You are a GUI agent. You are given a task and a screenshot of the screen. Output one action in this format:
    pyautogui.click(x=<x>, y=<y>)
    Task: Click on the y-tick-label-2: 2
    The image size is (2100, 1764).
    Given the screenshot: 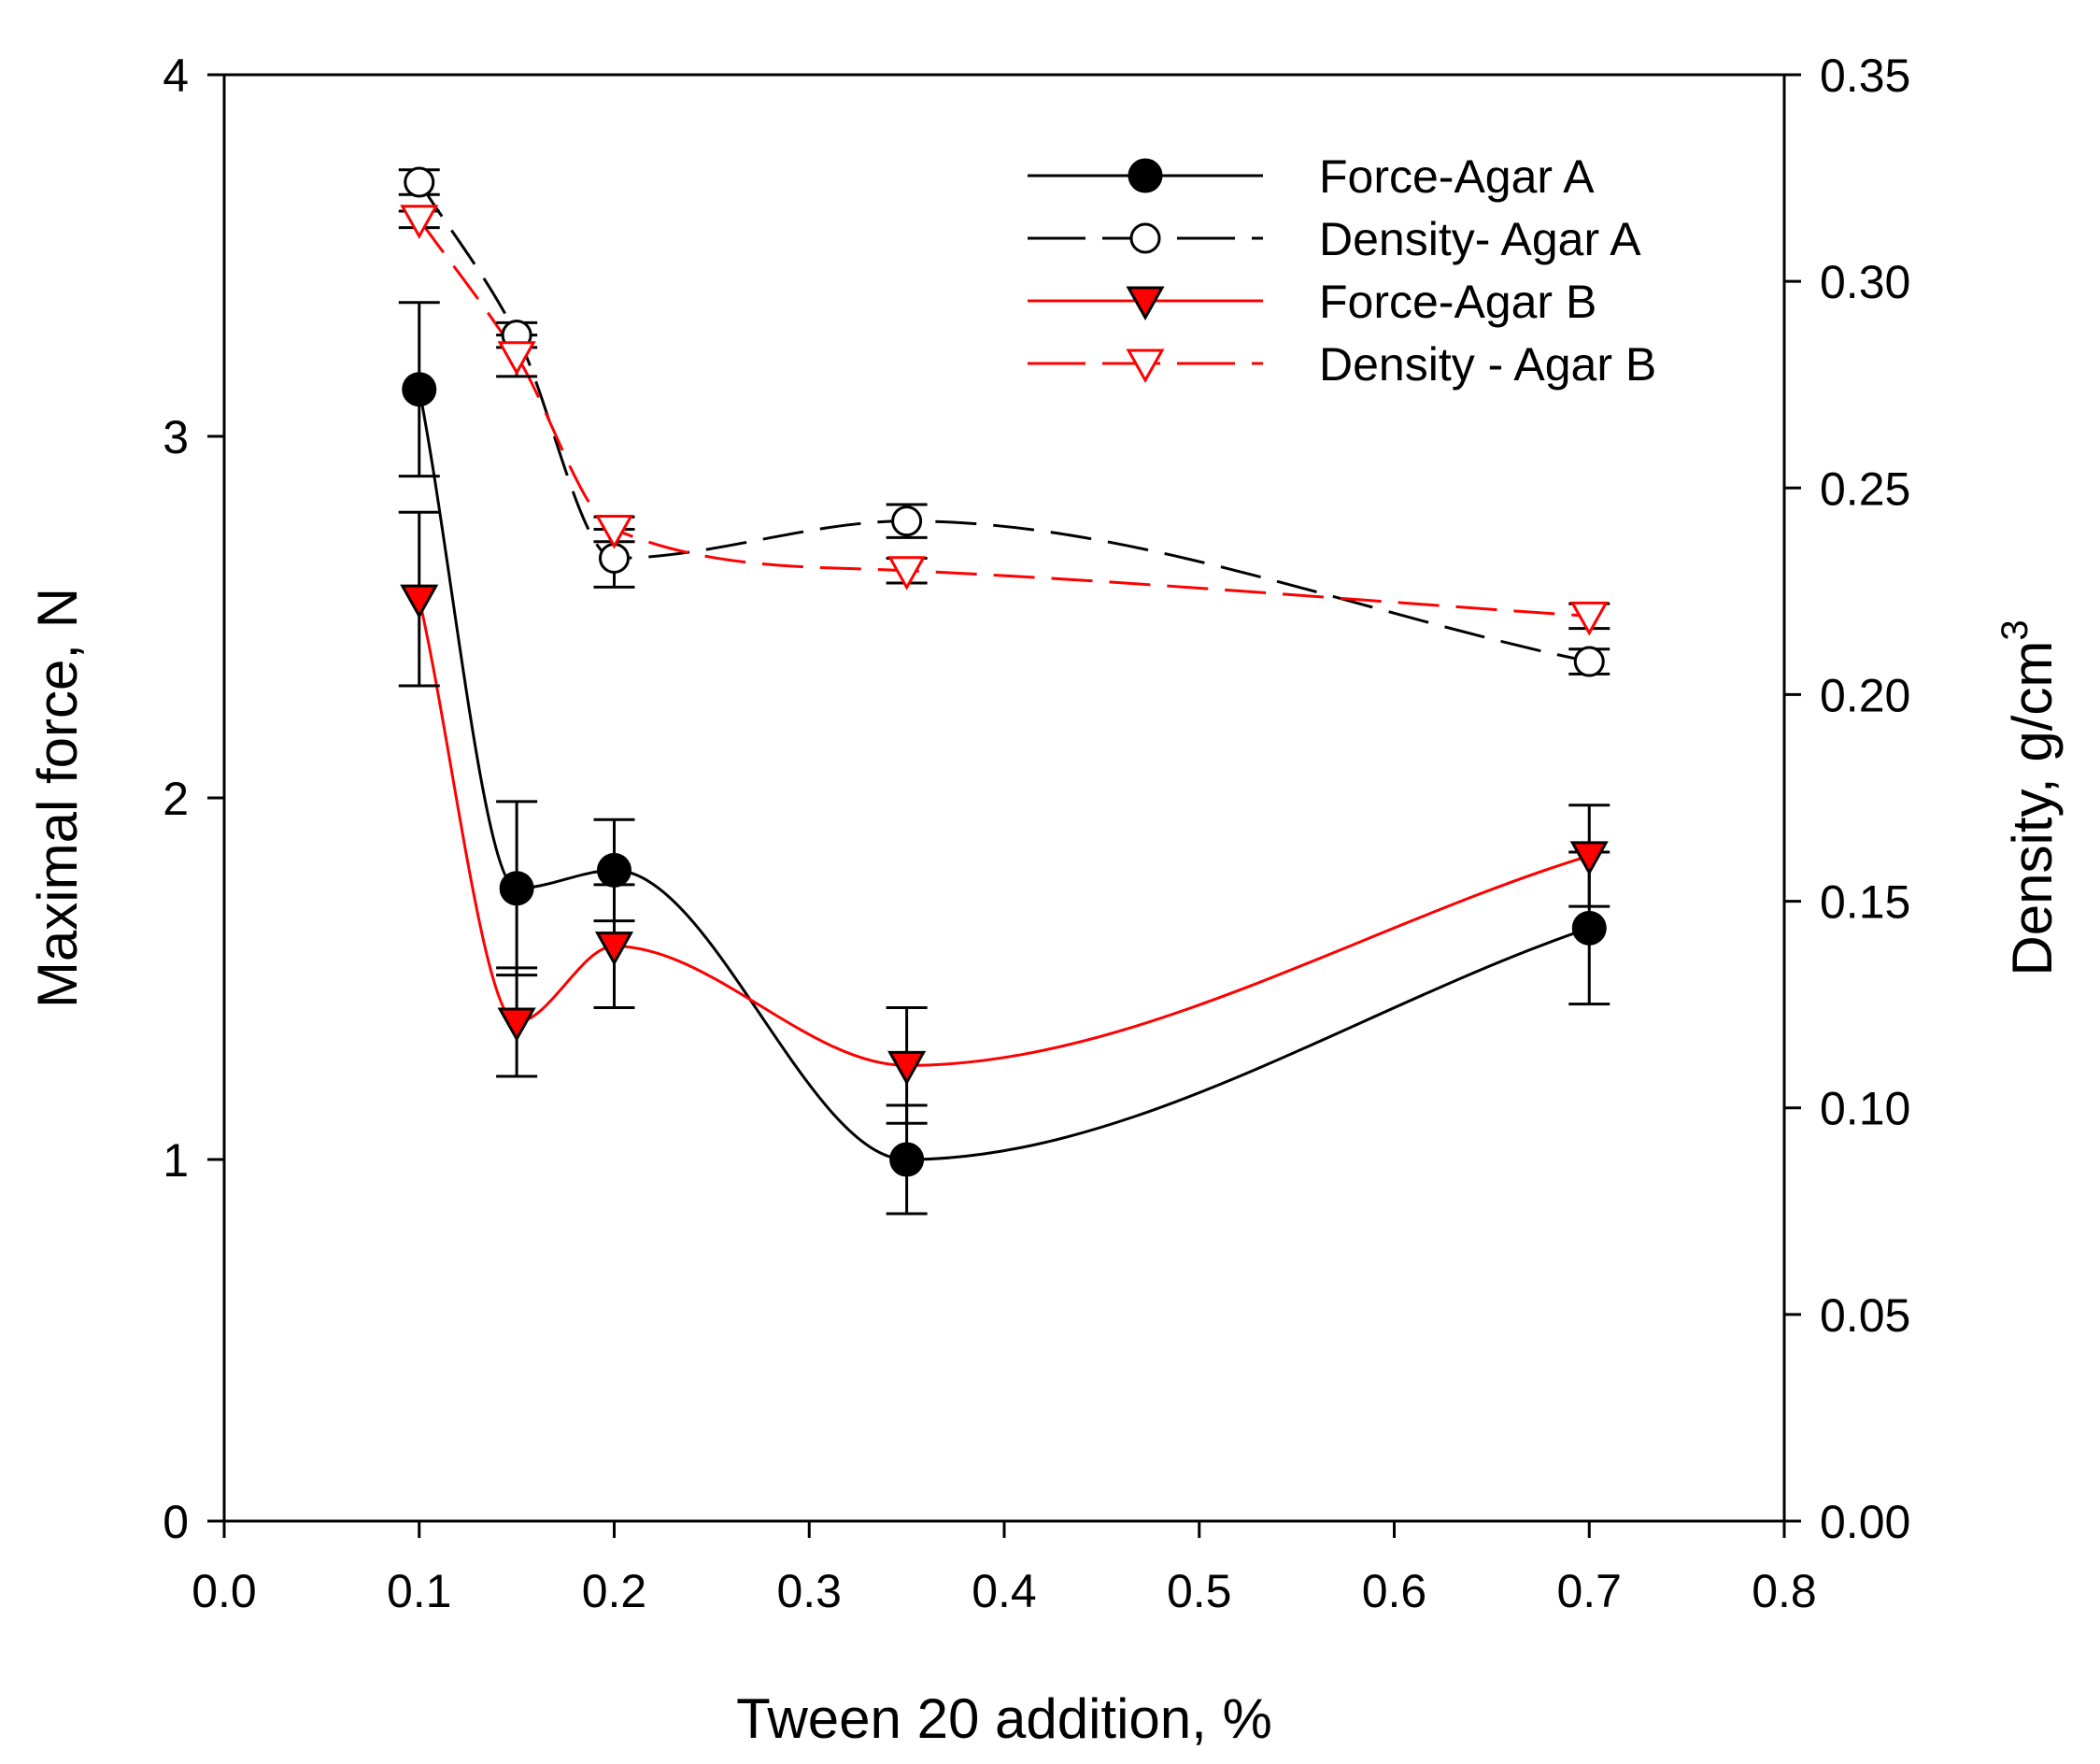 What is the action you would take?
    pyautogui.click(x=176, y=799)
    